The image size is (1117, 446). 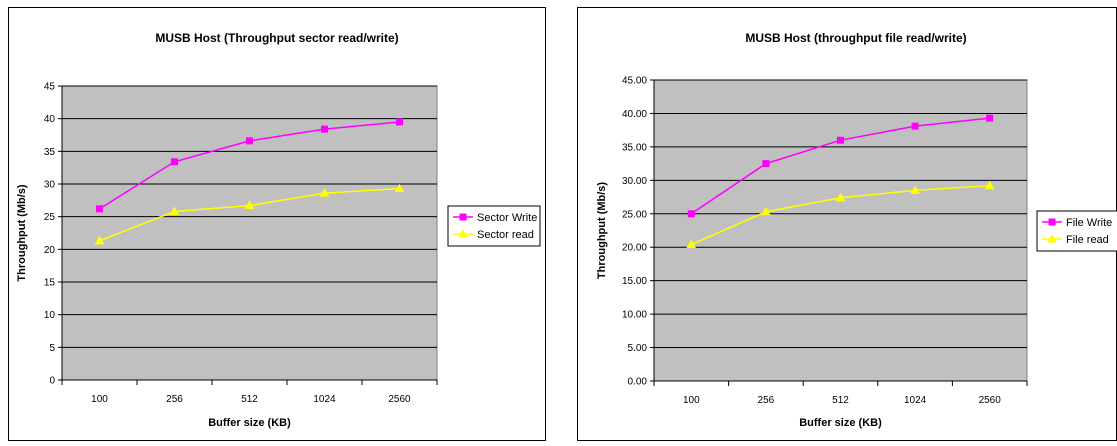 I want to click on y-tick-label: 30, so click(x=50, y=185).